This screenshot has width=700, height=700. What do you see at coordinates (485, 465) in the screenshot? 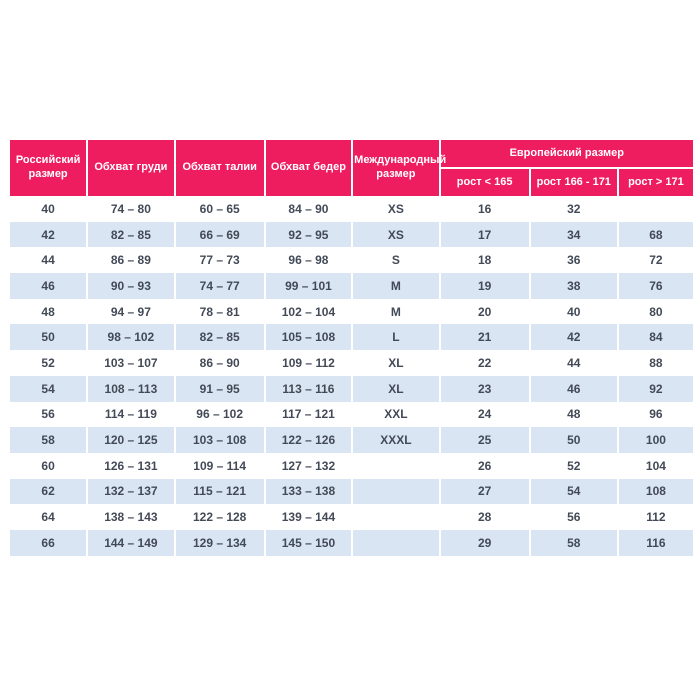
I see `table-cell: 26` at bounding box center [485, 465].